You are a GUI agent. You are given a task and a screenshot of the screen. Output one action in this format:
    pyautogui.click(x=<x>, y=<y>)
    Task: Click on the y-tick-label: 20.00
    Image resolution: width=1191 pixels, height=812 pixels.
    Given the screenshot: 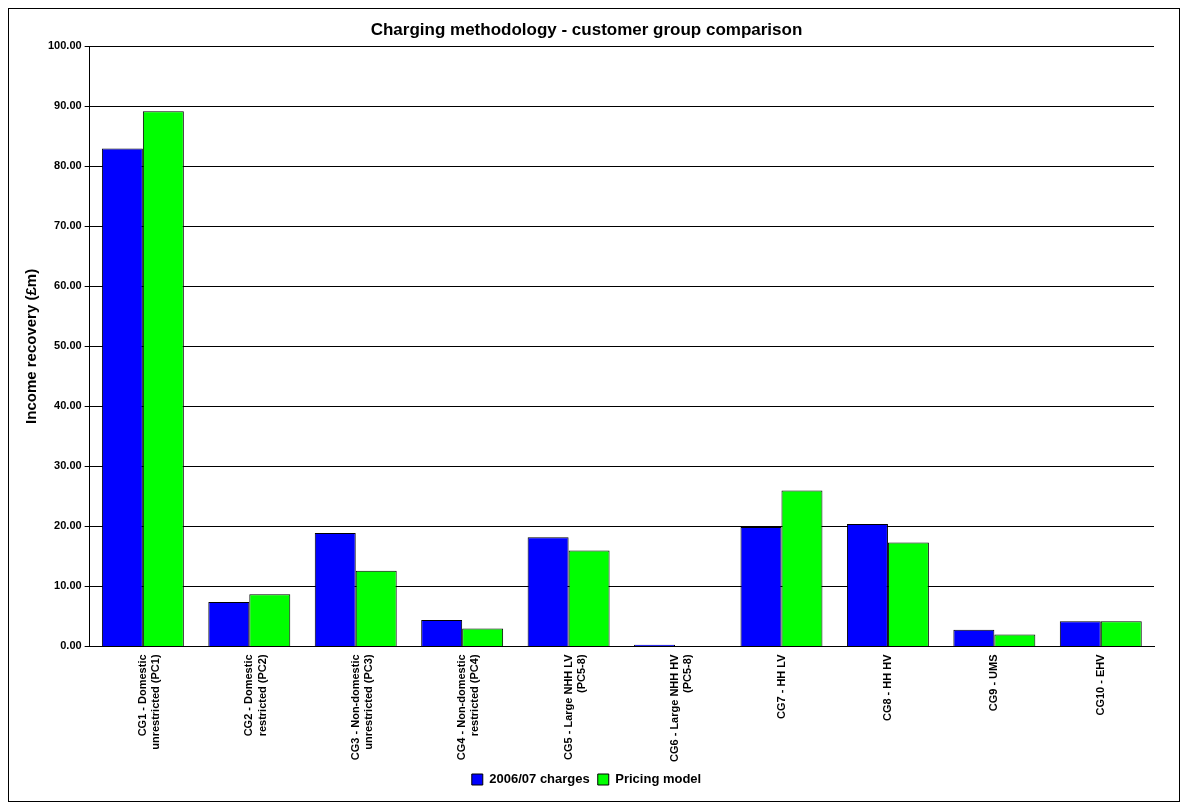 What is the action you would take?
    pyautogui.click(x=68, y=525)
    